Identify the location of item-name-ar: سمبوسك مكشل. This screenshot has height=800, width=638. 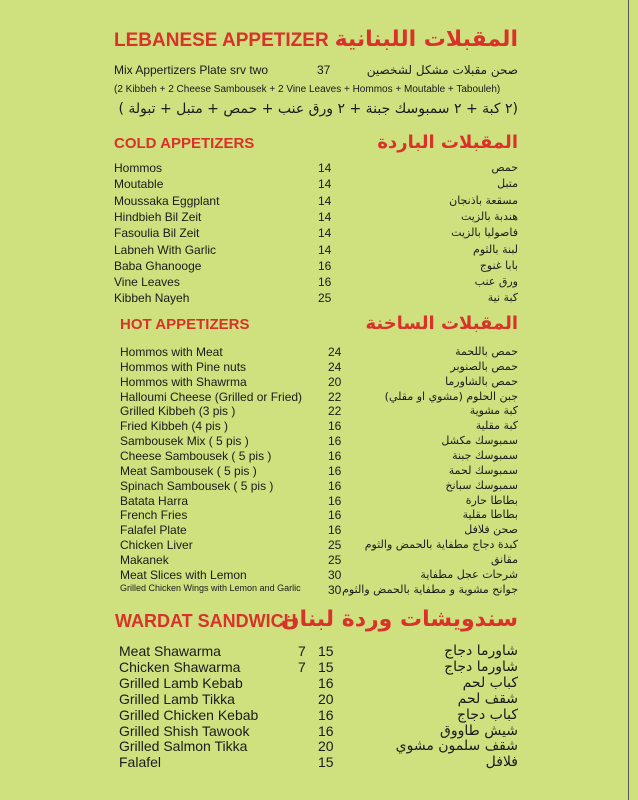
(479, 441).